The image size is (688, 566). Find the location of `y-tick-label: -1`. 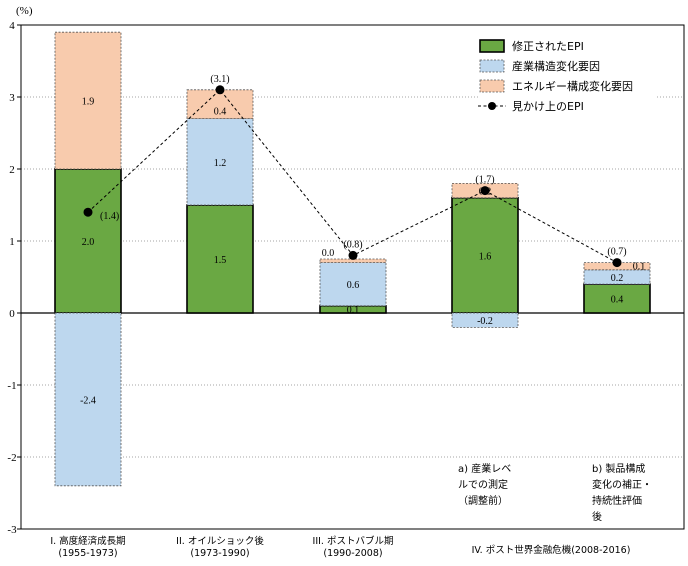

y-tick-label: -1 is located at coordinates (11, 386).